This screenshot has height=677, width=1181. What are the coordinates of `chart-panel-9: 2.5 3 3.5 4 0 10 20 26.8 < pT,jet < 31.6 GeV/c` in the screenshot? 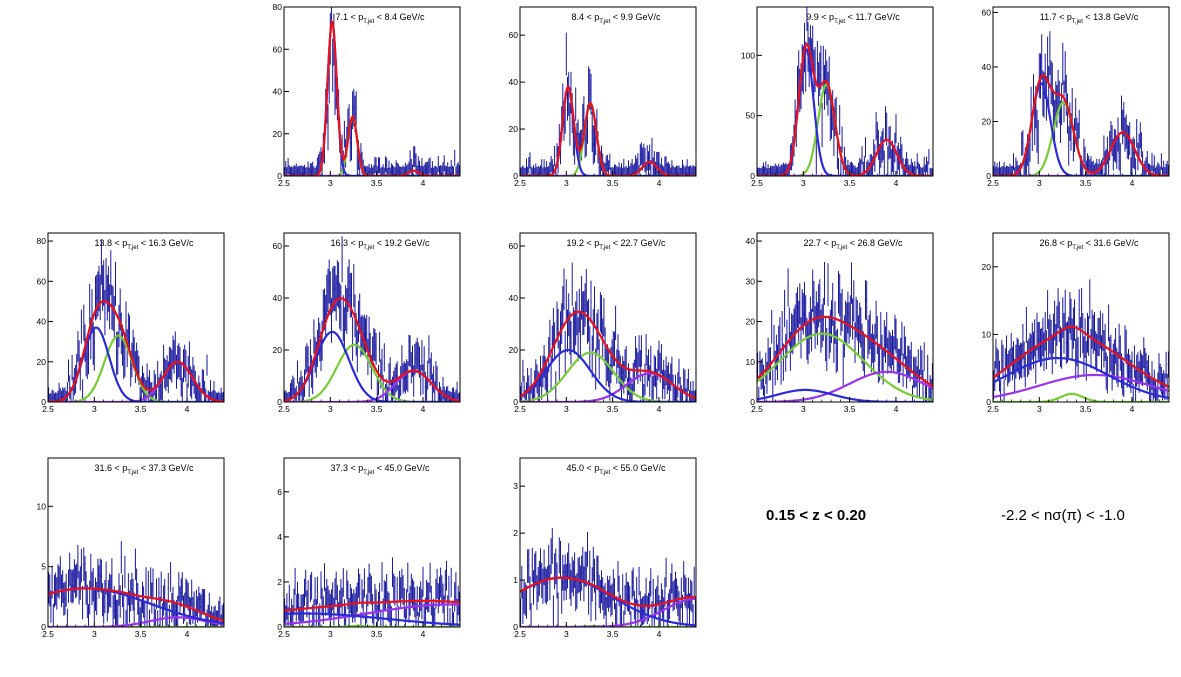 It's located at (1076, 323).